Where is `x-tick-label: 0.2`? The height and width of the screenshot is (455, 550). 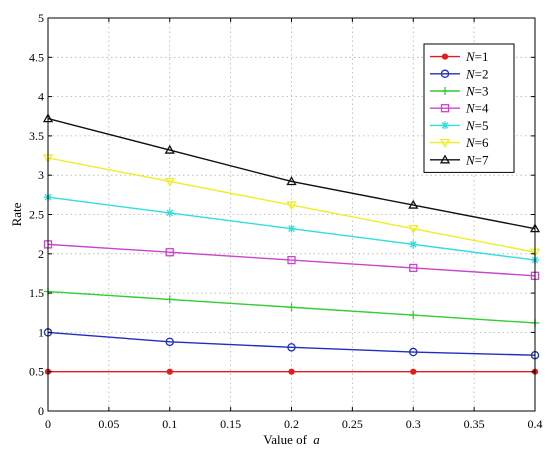
x-tick-label: 0.2 is located at coordinates (291, 424).